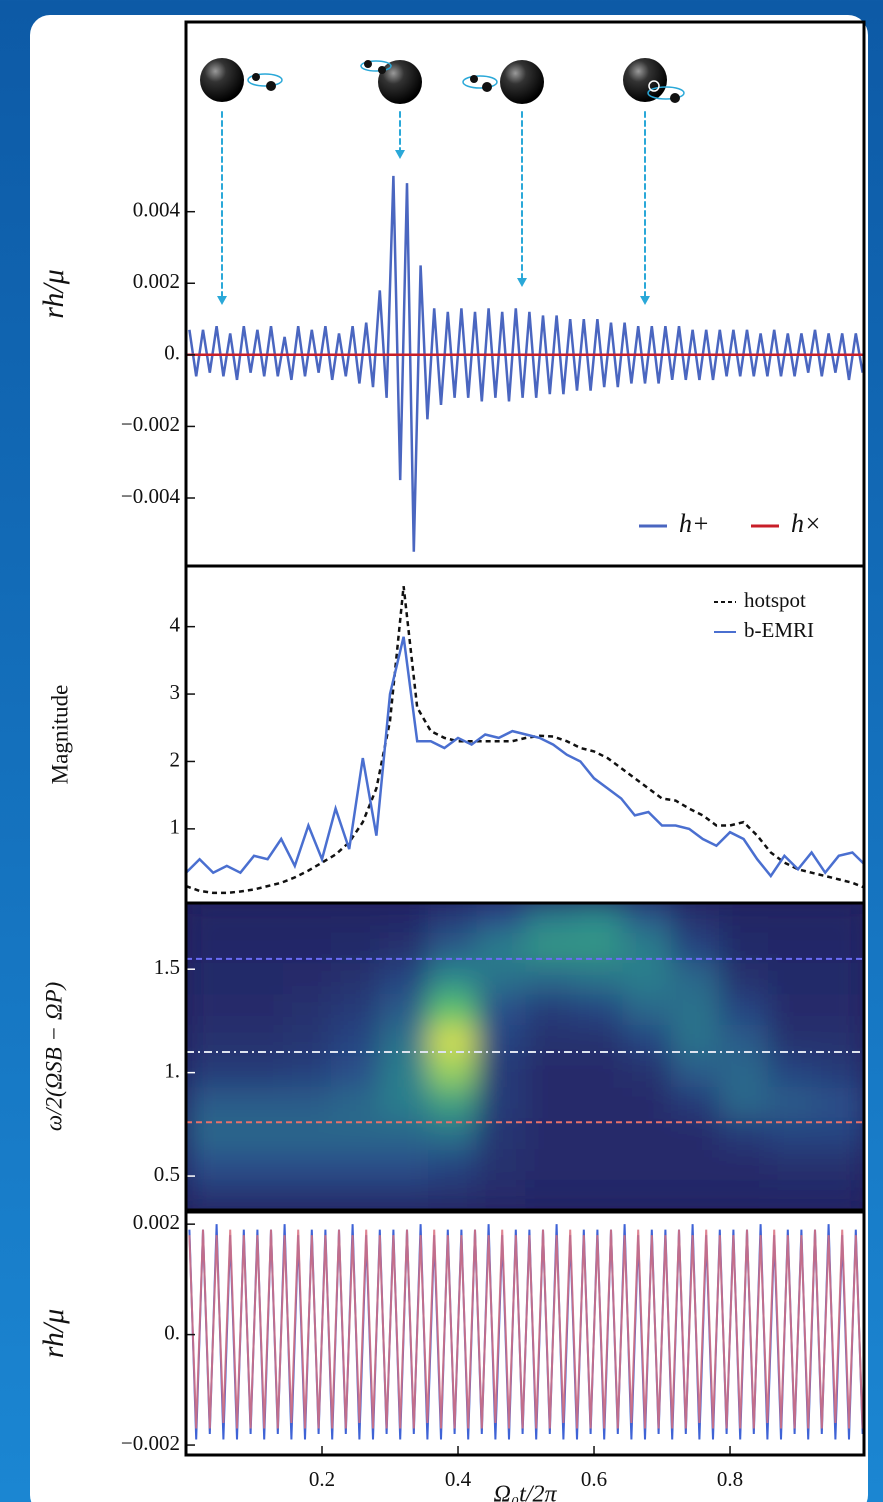  What do you see at coordinates (53, 1056) in the screenshot?
I see `y-axis-title: ω/2(ΩSB − ΩP)` at bounding box center [53, 1056].